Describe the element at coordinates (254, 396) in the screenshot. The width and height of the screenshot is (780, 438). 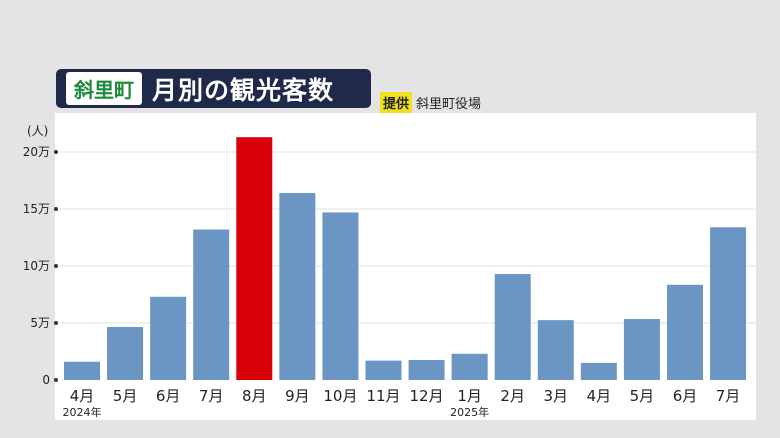
I see `x-tick-label: 8月` at that location.